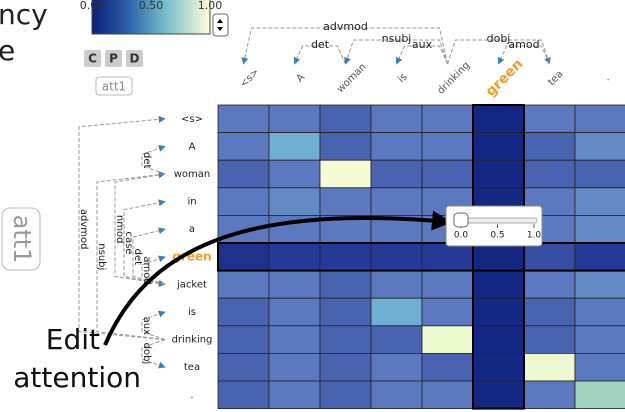 Image resolution: width=625 pixels, height=412 pixels. Describe the element at coordinates (402, 78) in the screenshot. I see `column-token: is` at that location.